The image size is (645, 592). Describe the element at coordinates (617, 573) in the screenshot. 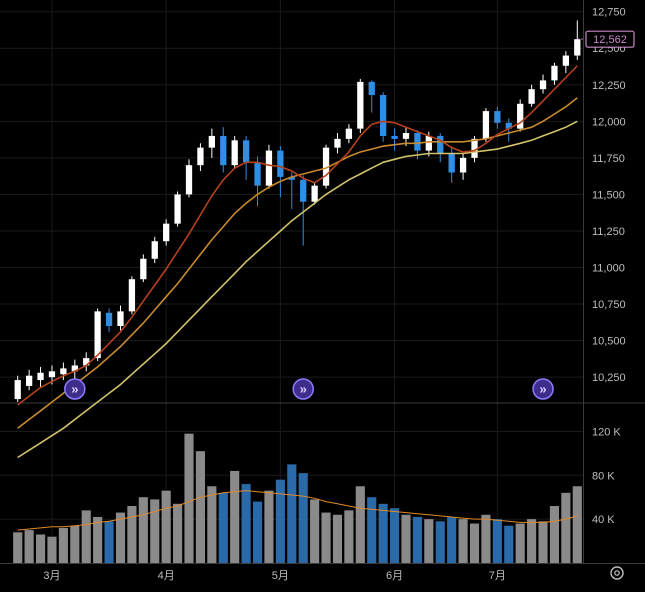

I see `gear-icon` at that location.